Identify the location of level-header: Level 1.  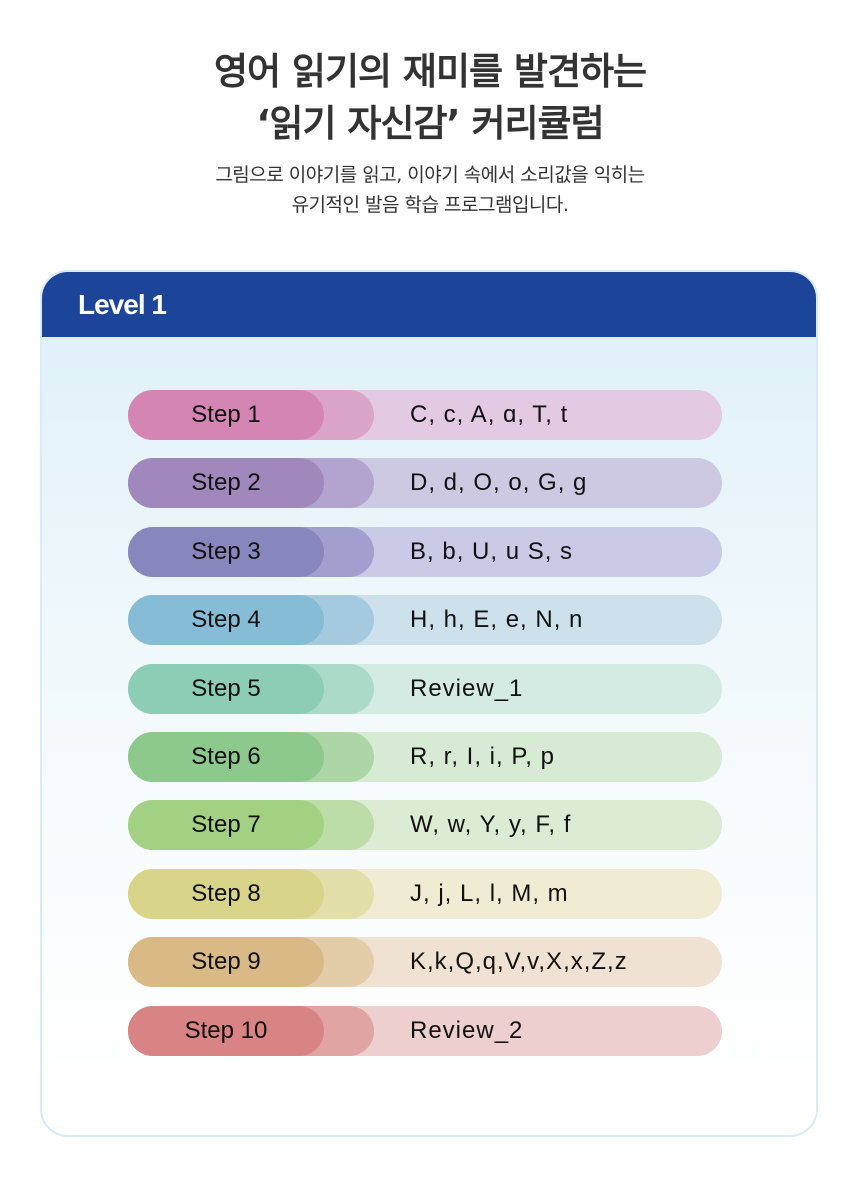
(429, 304).